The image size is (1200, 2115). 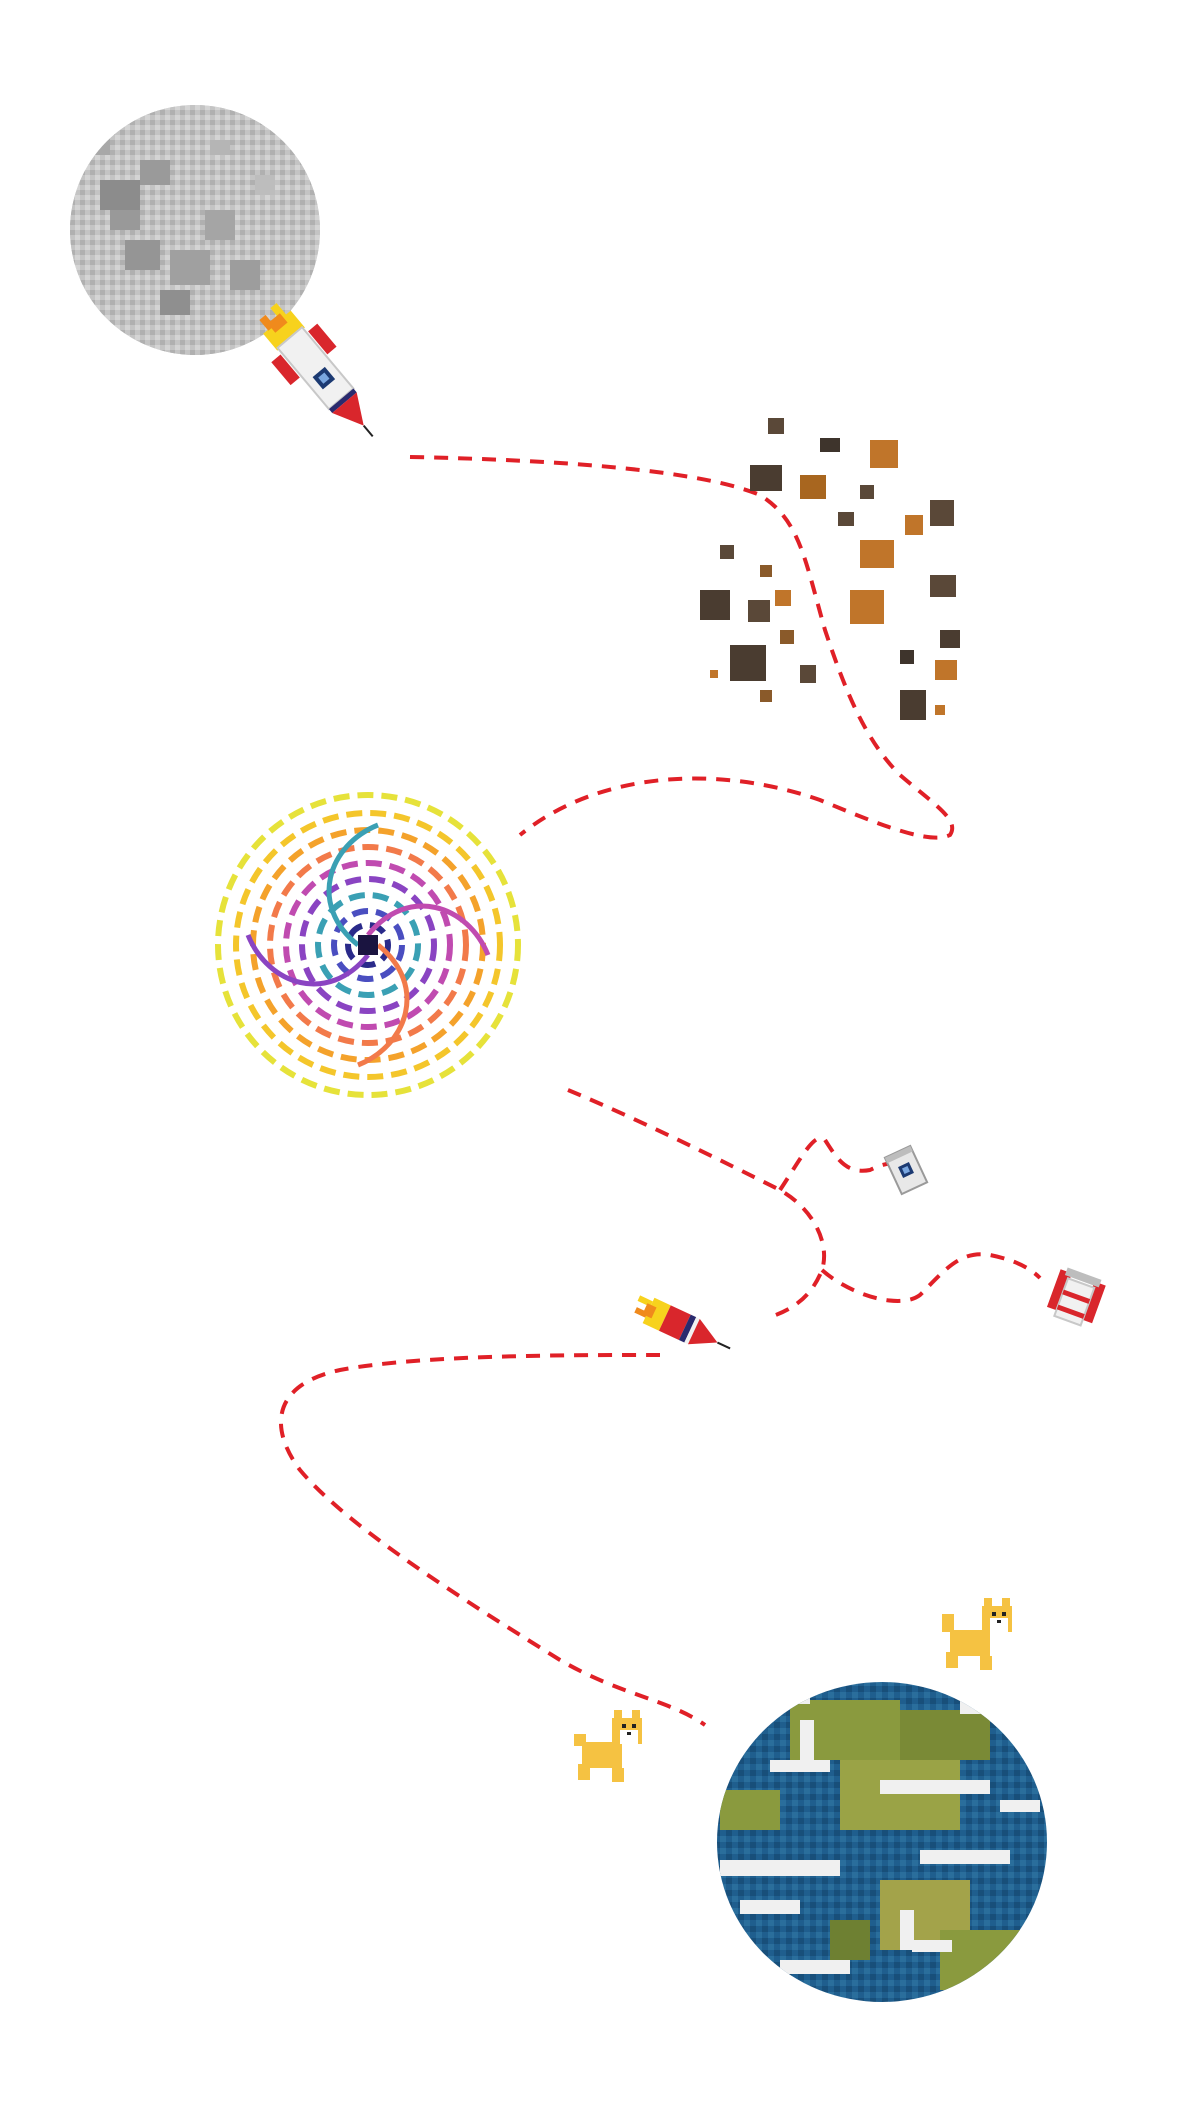 I want to click on fuel-canister-icon, so click(x=906, y=1170).